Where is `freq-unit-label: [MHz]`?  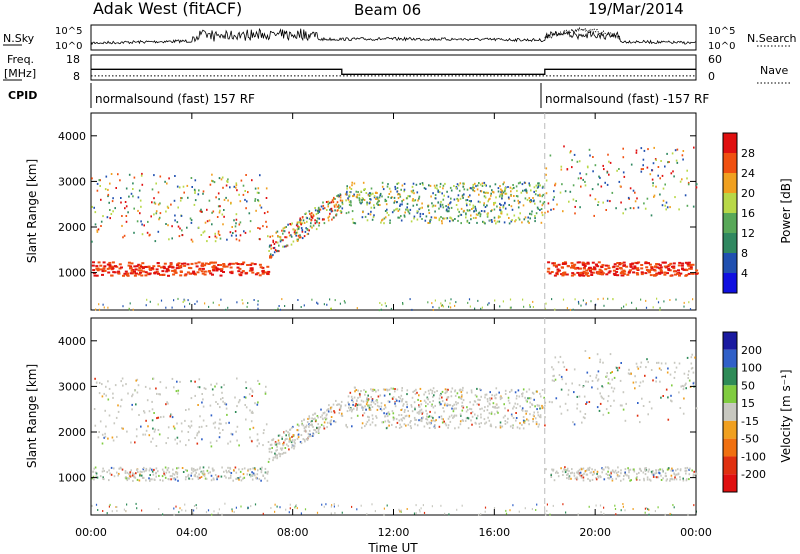
freq-unit-label: [MHz] is located at coordinates (20, 73).